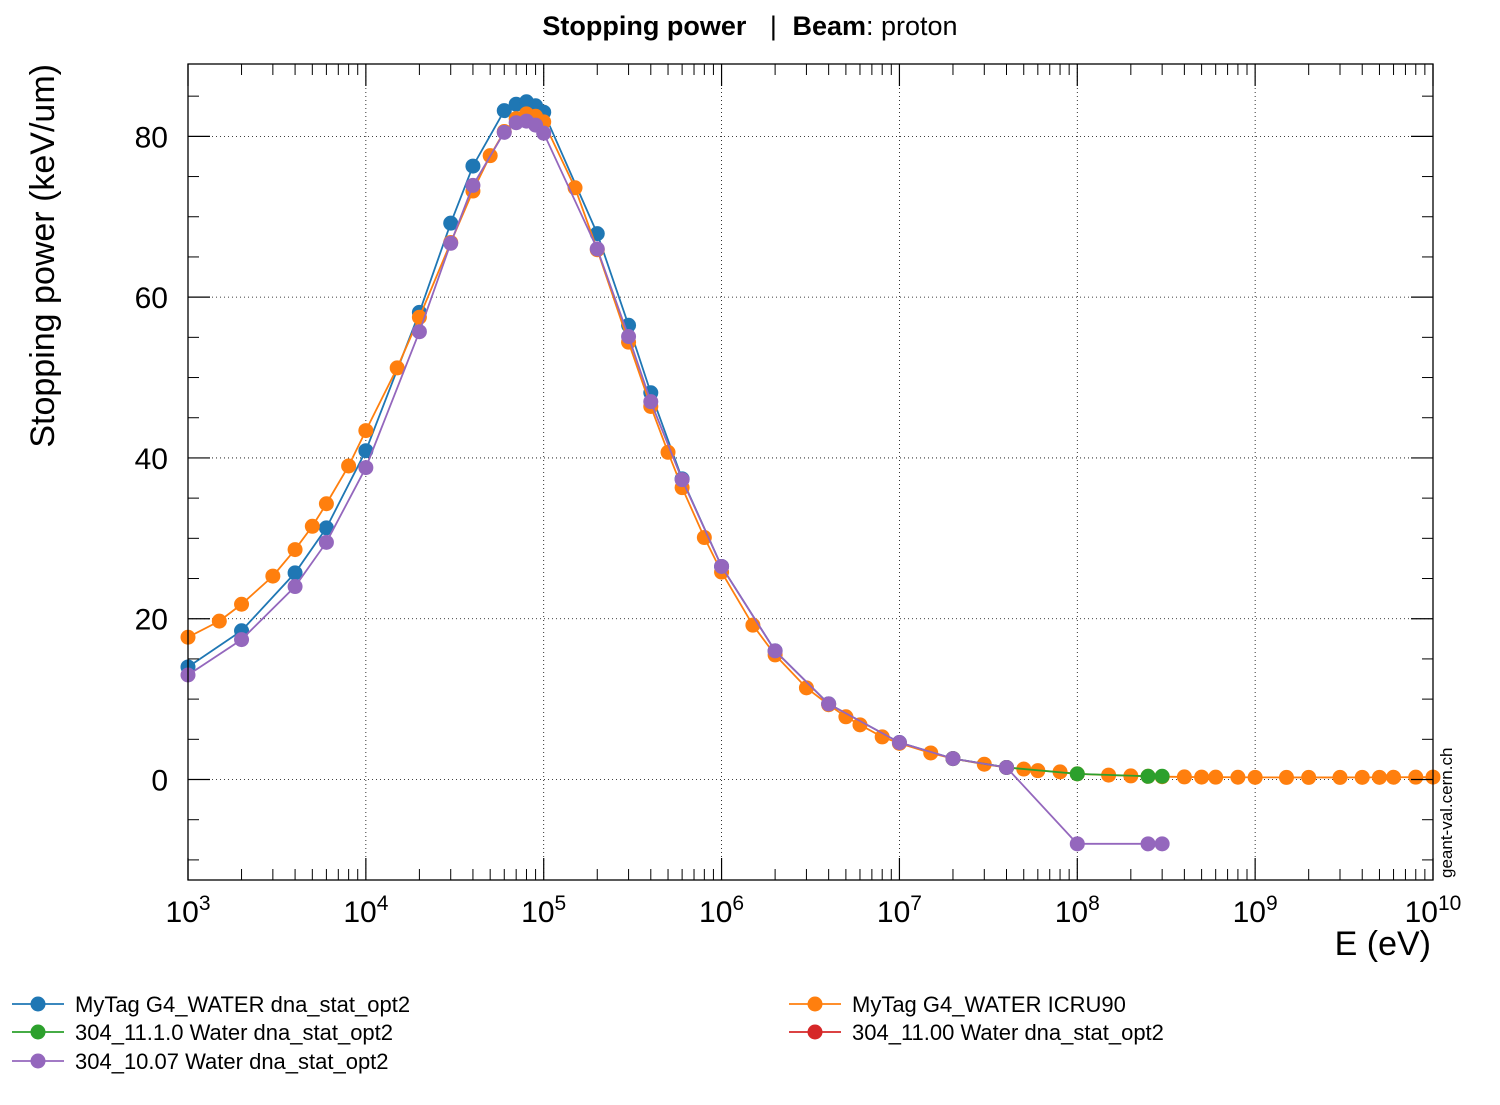 This screenshot has height=1105, width=1500. I want to click on watermark: geant-val.cern.ch, so click(1446, 813).